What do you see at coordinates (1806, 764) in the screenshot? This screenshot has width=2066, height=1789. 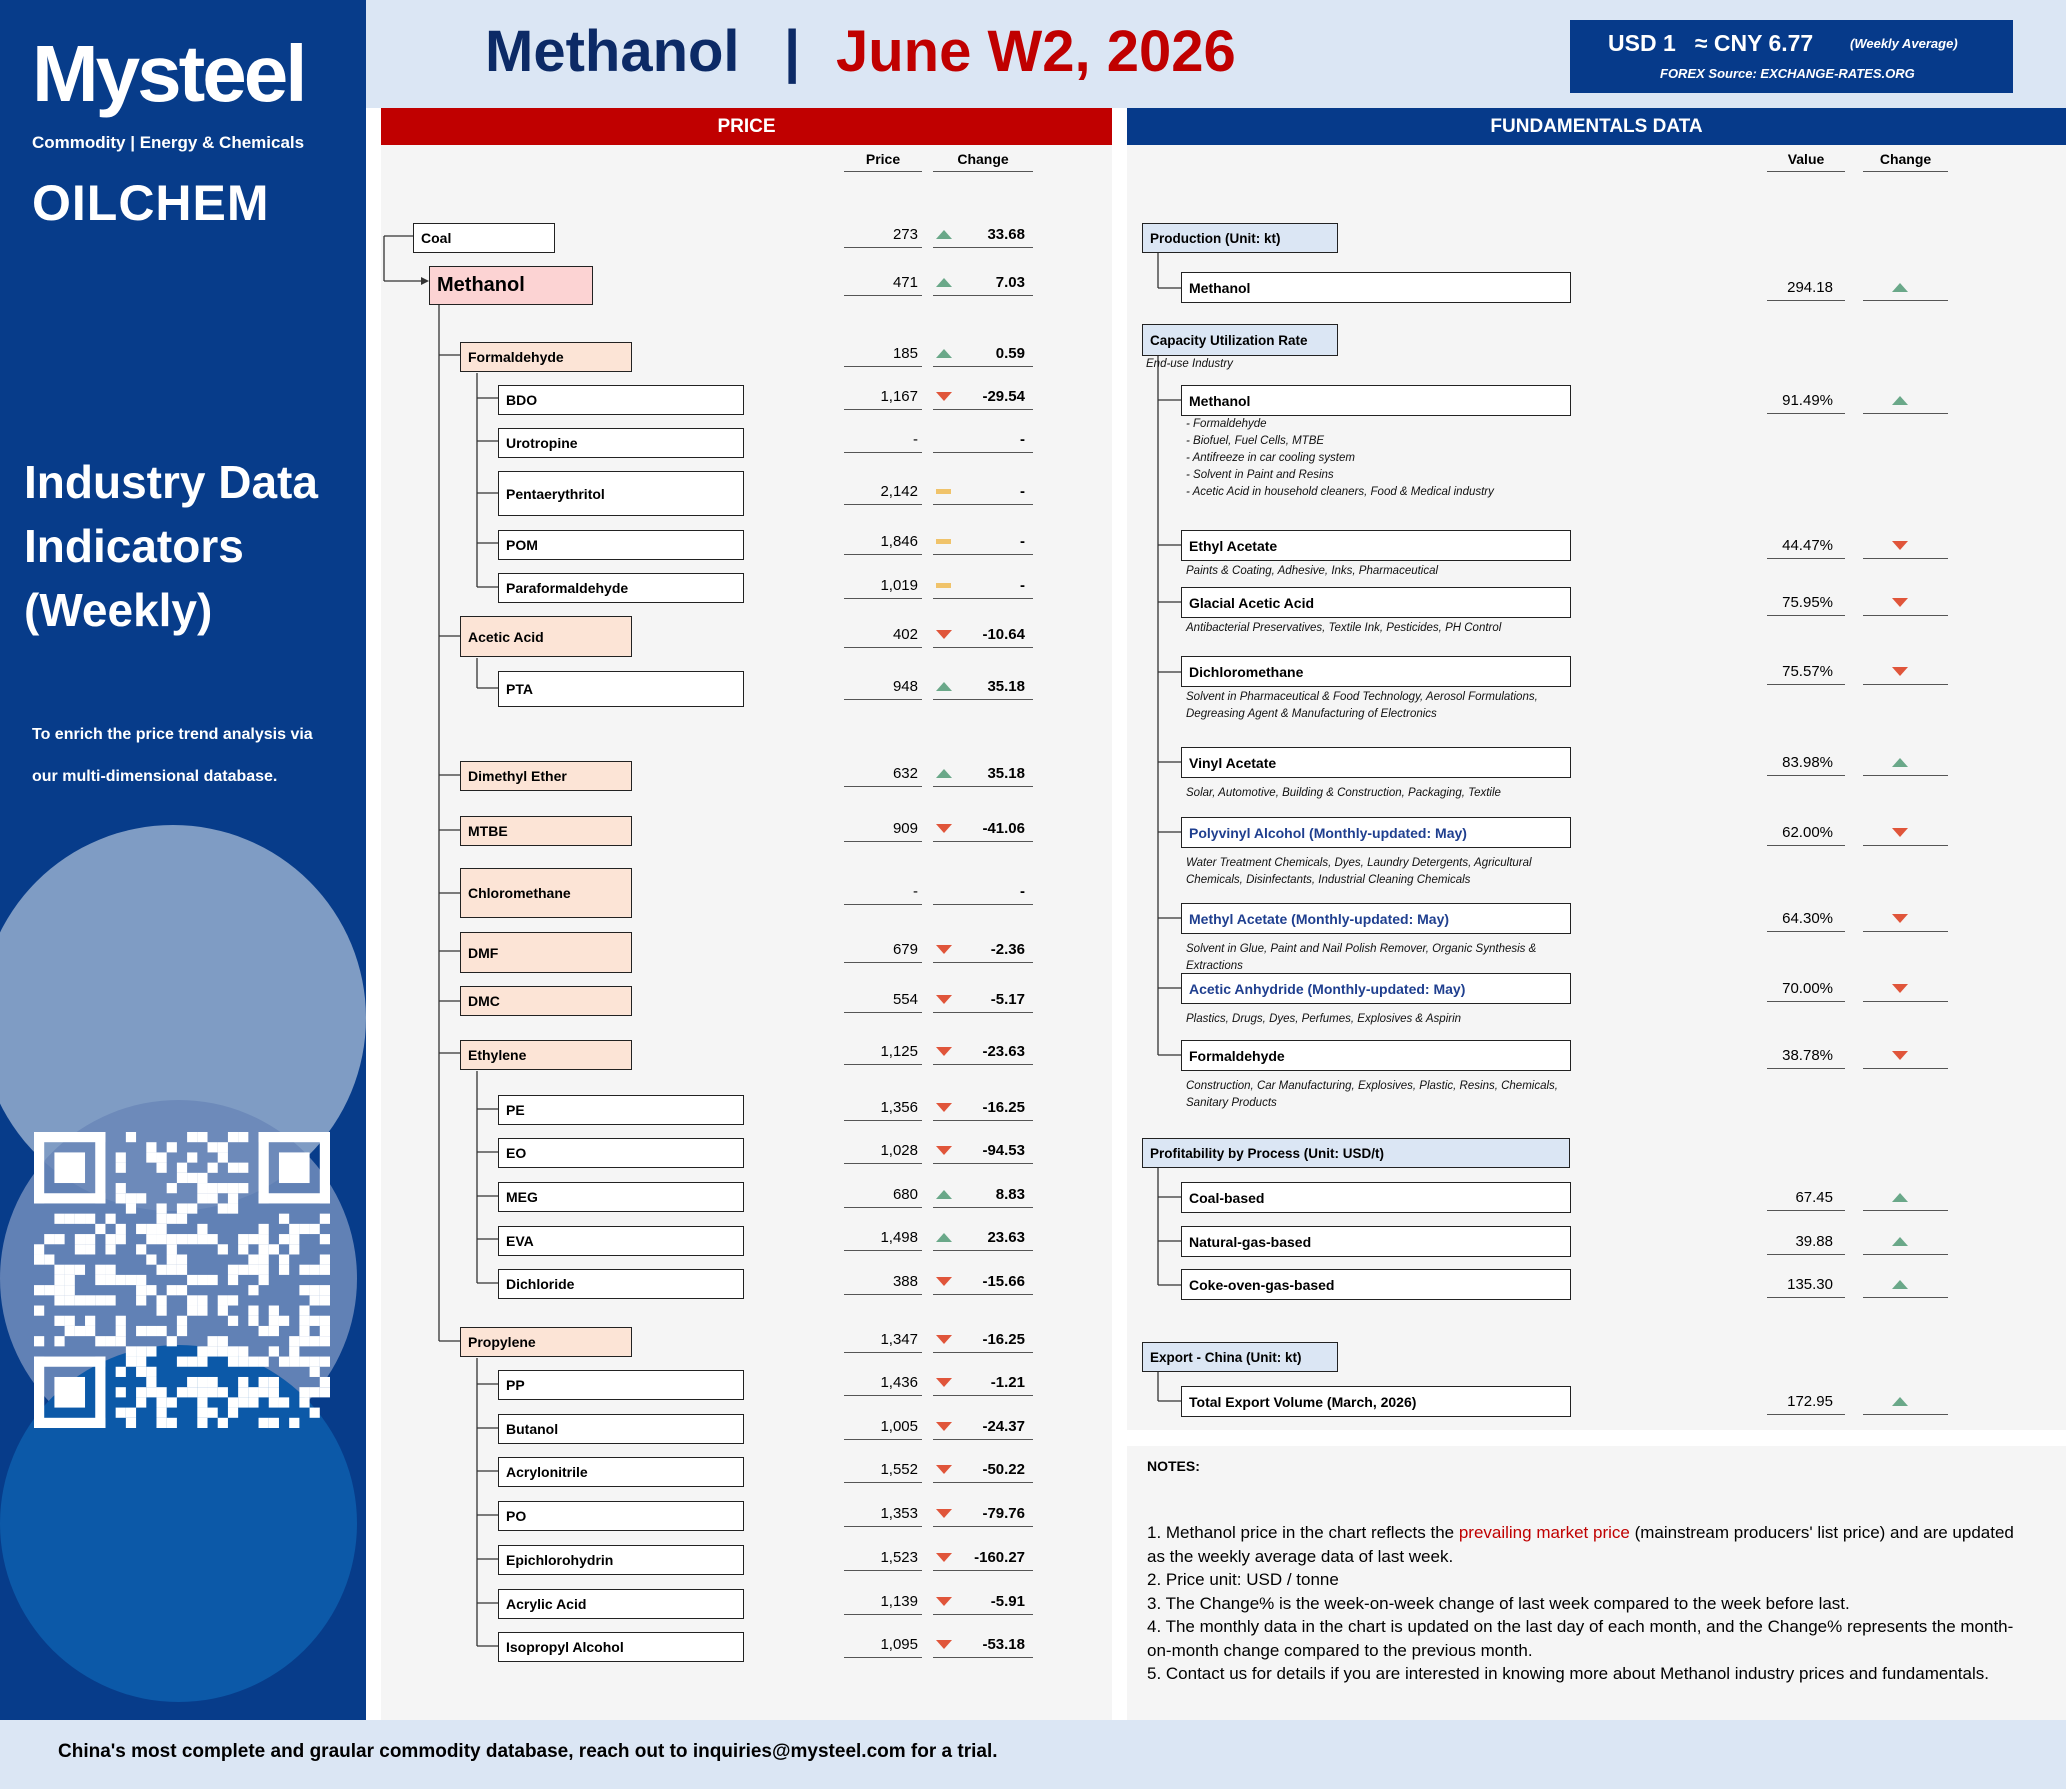 I see `fundamentals-value: 83.98%` at bounding box center [1806, 764].